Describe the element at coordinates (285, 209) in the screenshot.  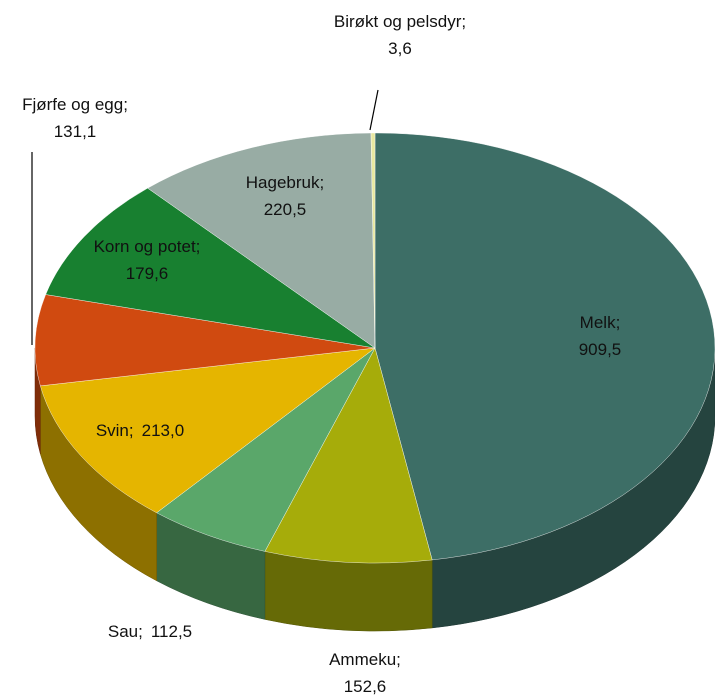
I see `label-value: 220,5` at that location.